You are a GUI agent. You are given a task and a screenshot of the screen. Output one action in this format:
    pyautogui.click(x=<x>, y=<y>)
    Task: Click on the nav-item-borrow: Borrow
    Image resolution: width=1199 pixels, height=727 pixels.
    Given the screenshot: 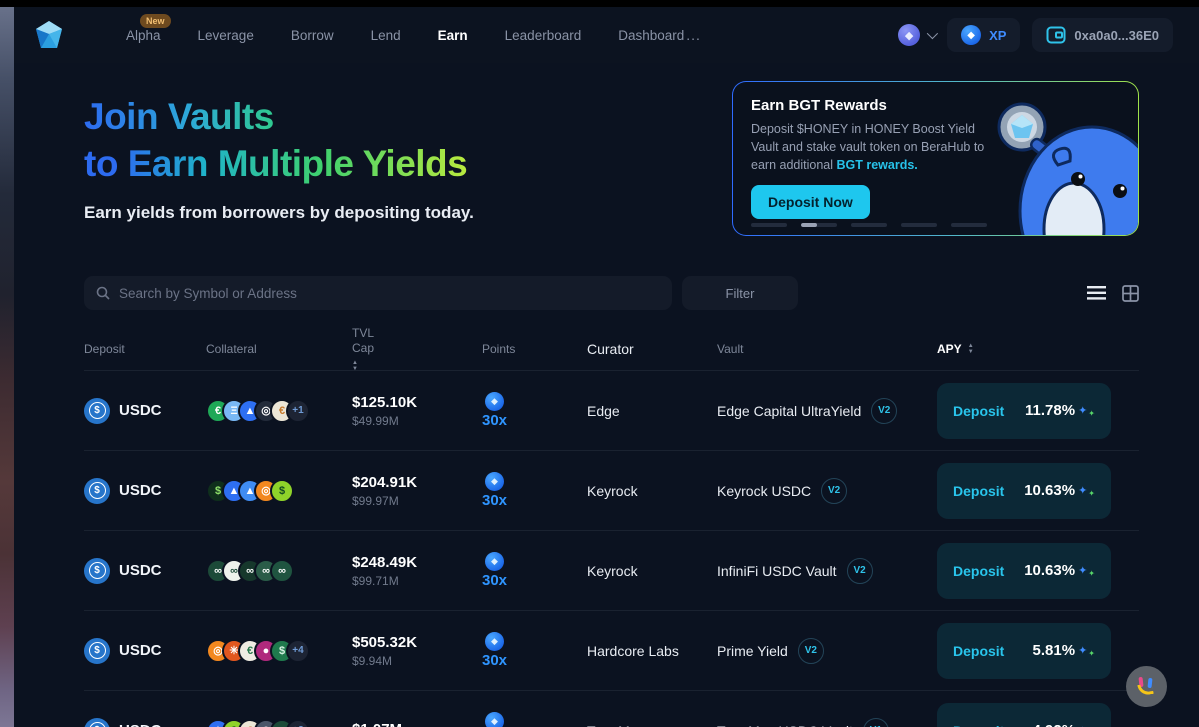 What is the action you would take?
    pyautogui.click(x=312, y=35)
    